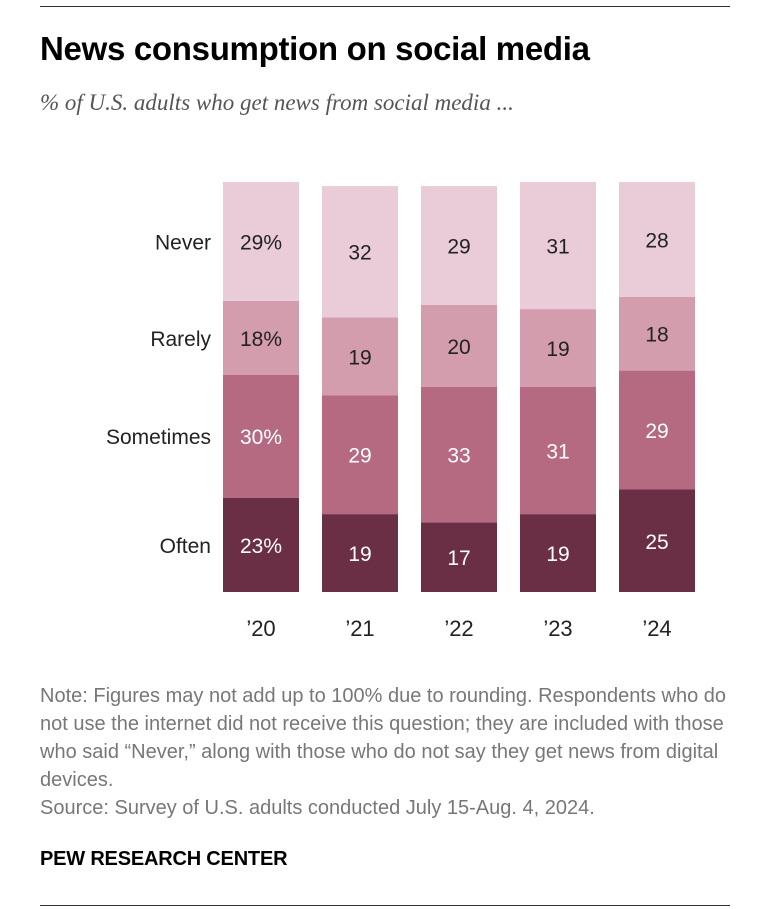 This screenshot has width=771, height=909. I want to click on data-label-often-5: 25, so click(656, 542).